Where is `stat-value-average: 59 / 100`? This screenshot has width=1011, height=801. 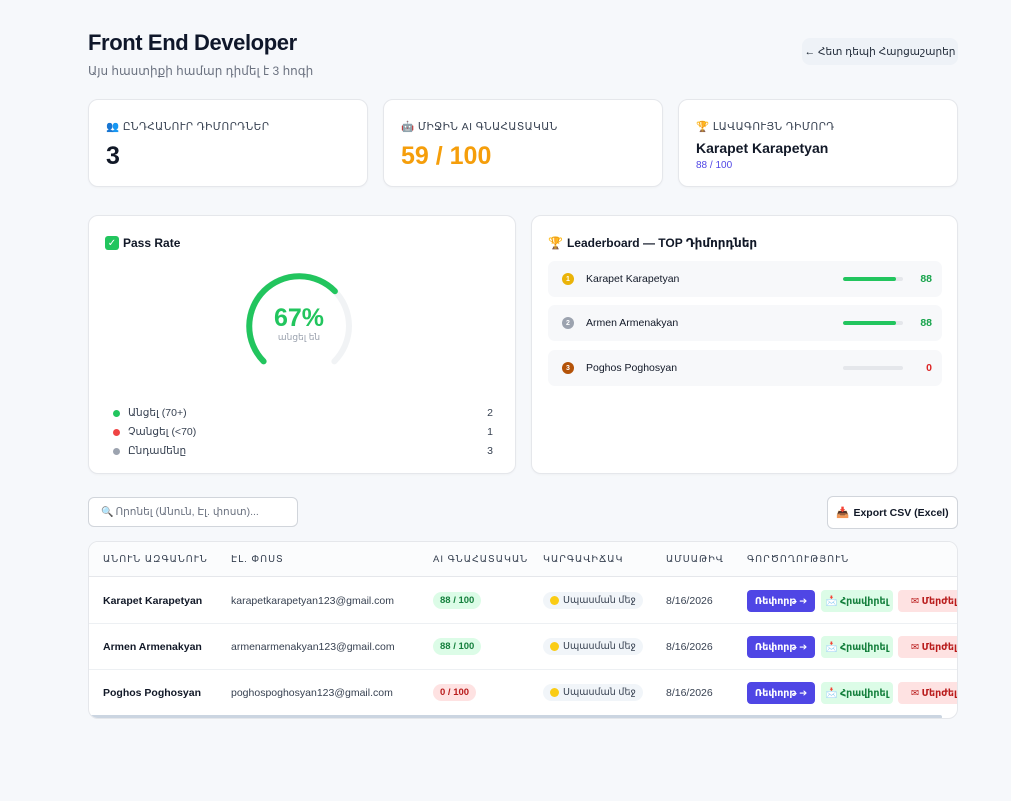 stat-value-average: 59 / 100 is located at coordinates (446, 156).